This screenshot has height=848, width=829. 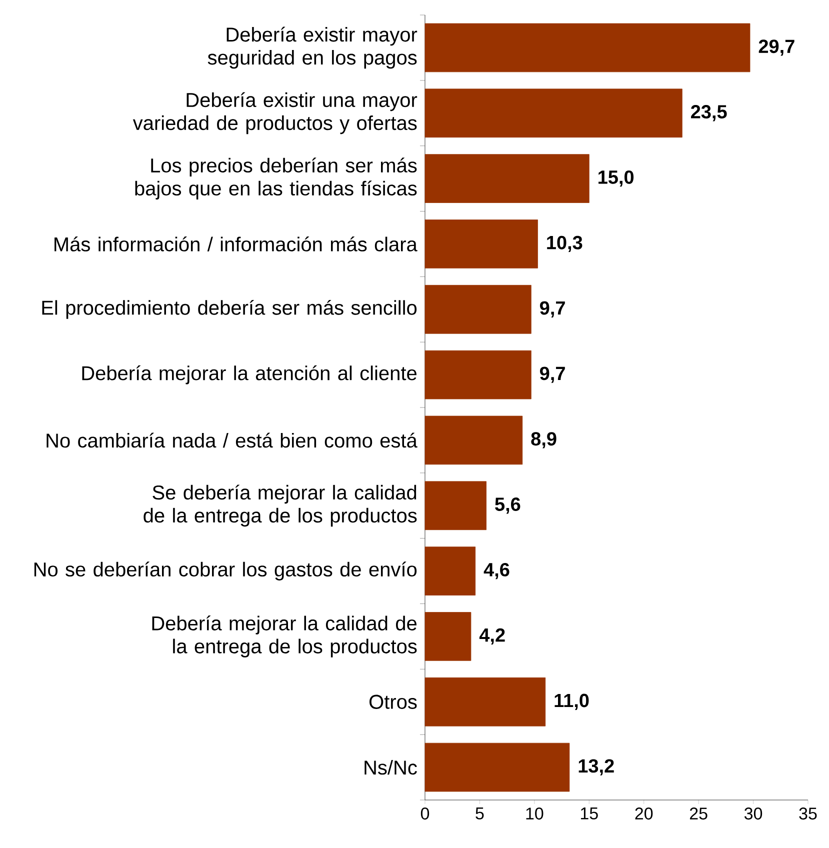 I want to click on data-label: 15,0, so click(x=616, y=178).